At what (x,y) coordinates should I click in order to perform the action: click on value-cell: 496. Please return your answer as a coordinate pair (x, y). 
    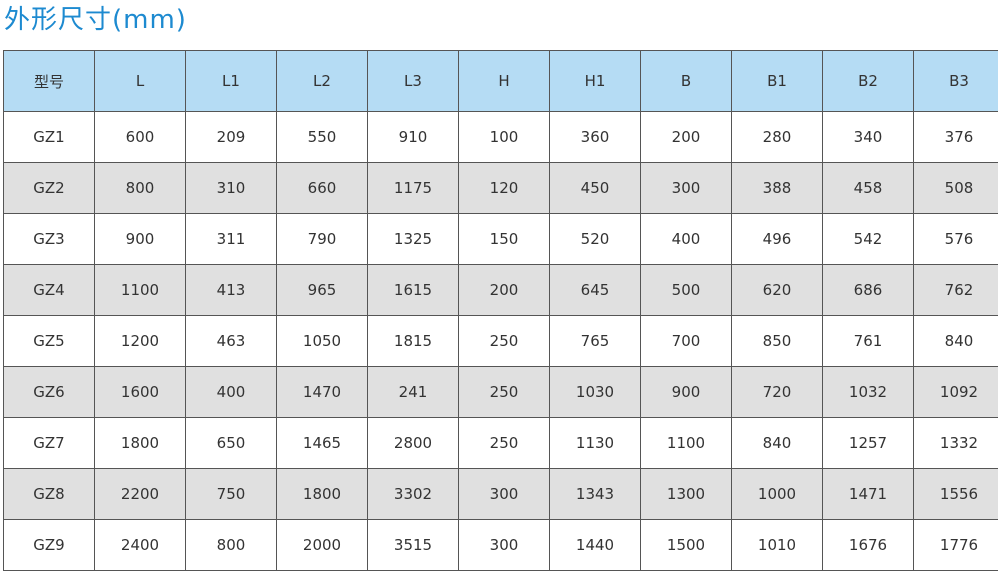
    Looking at the image, I should click on (777, 239).